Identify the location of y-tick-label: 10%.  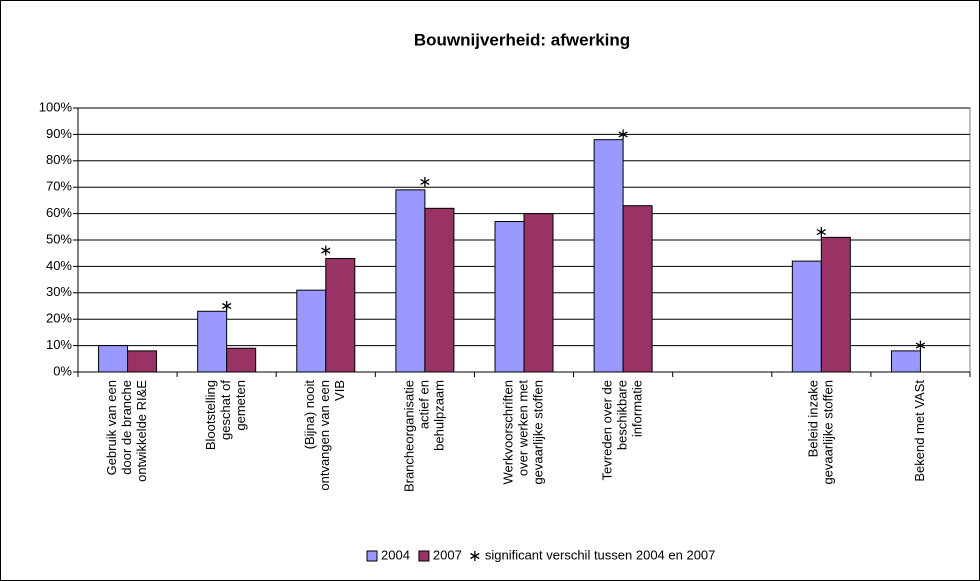
(59, 344).